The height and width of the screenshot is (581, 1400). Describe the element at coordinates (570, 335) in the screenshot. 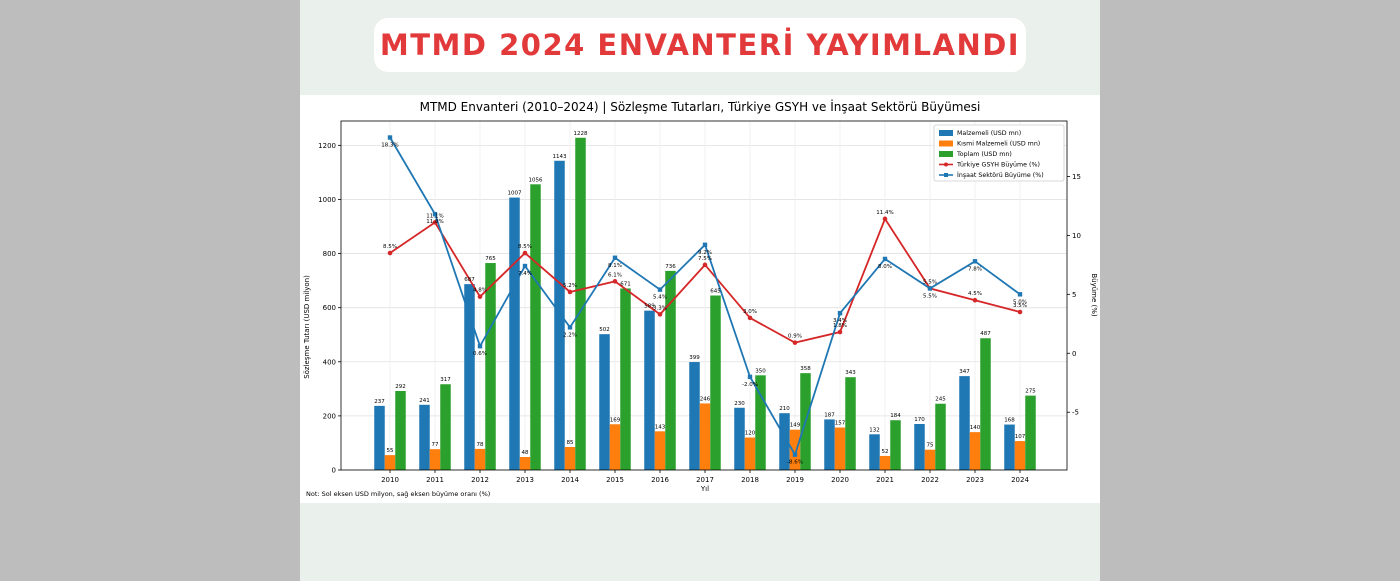

I see `line-value-label: 2.2%` at that location.